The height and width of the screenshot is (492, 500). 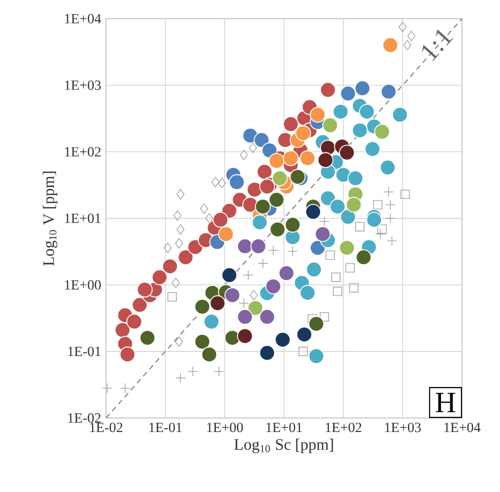 What do you see at coordinates (165, 427) in the screenshot?
I see `x-tick-label: 1E-01` at bounding box center [165, 427].